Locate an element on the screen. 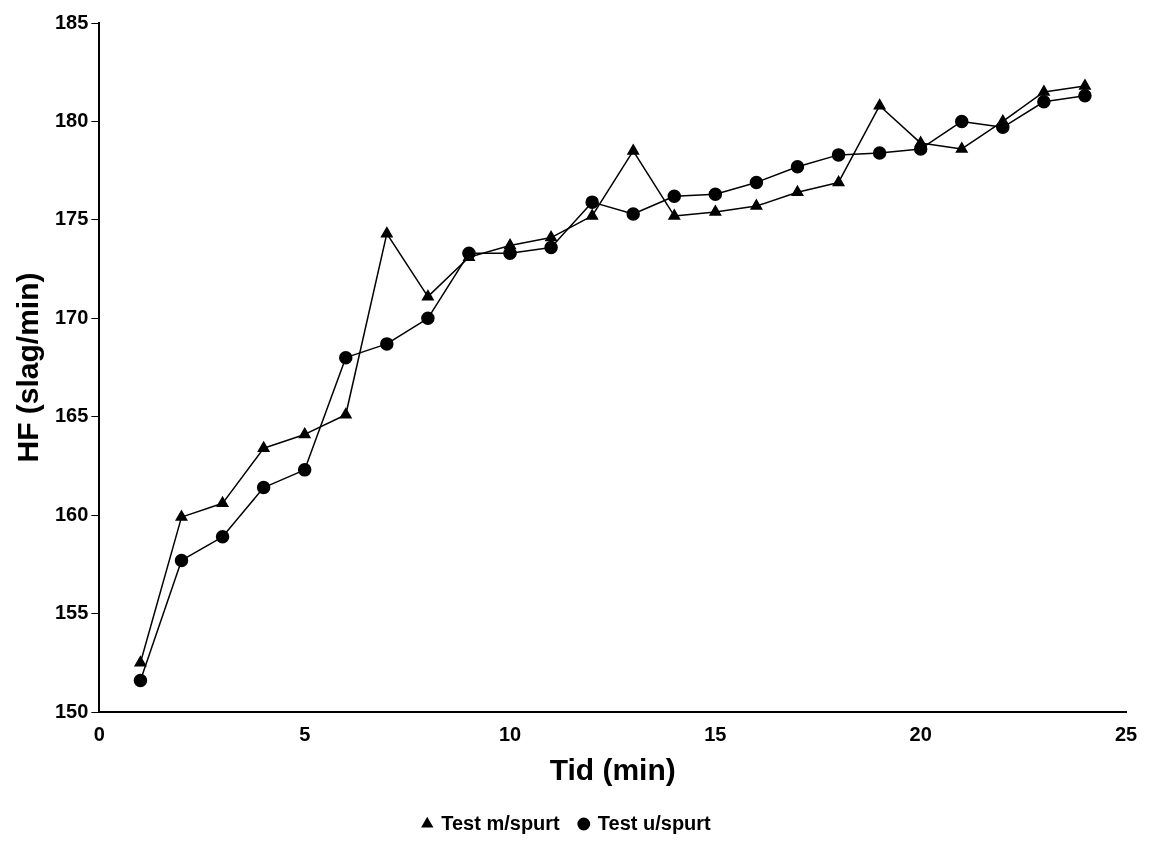 Image resolution: width=1164 pixels, height=852 pixels. x-tick-label: 20 is located at coordinates (920, 733).